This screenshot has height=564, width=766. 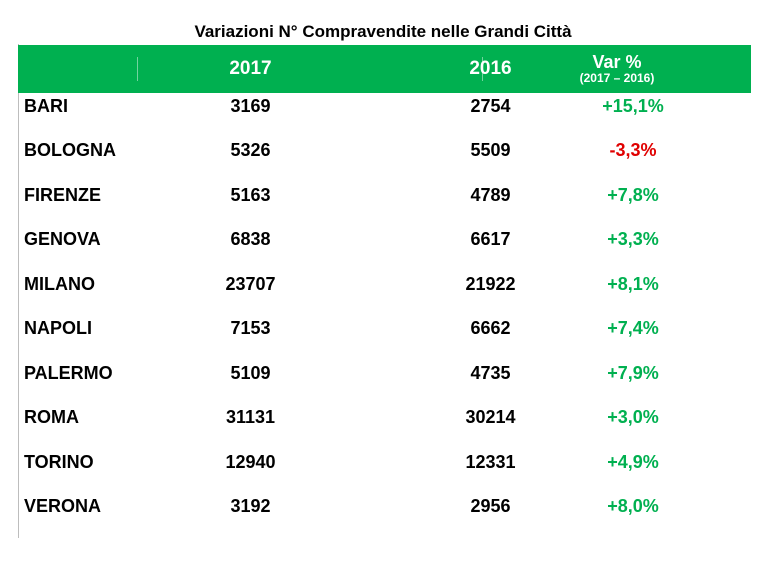 What do you see at coordinates (51, 417) in the screenshot?
I see `city-cell: ROMA` at bounding box center [51, 417].